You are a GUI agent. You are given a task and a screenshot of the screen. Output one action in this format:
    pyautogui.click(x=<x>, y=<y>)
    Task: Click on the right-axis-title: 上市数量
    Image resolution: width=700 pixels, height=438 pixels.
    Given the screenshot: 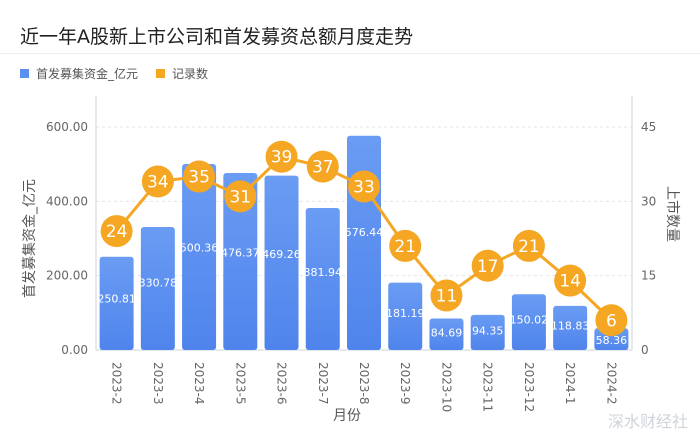 What is the action you would take?
    pyautogui.click(x=672, y=214)
    